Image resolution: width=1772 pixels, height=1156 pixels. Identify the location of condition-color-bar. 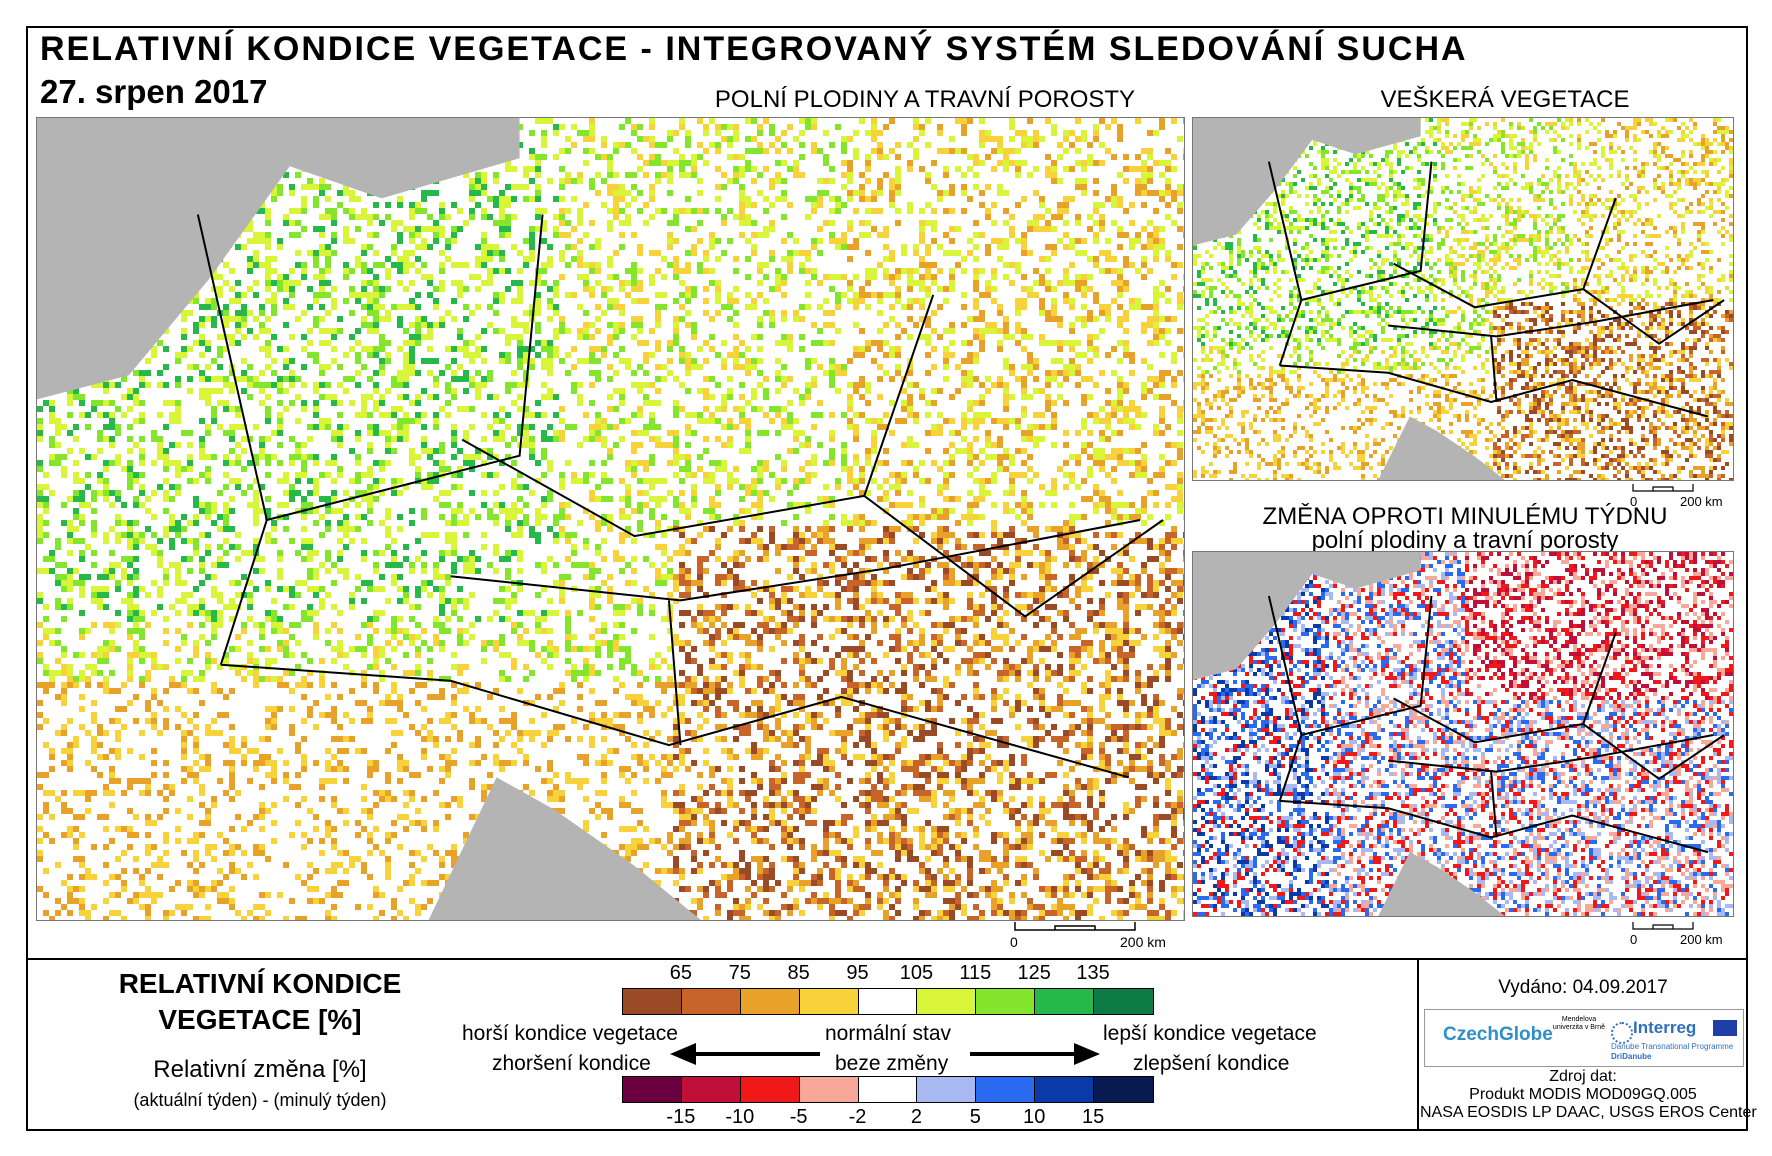
(888, 1001).